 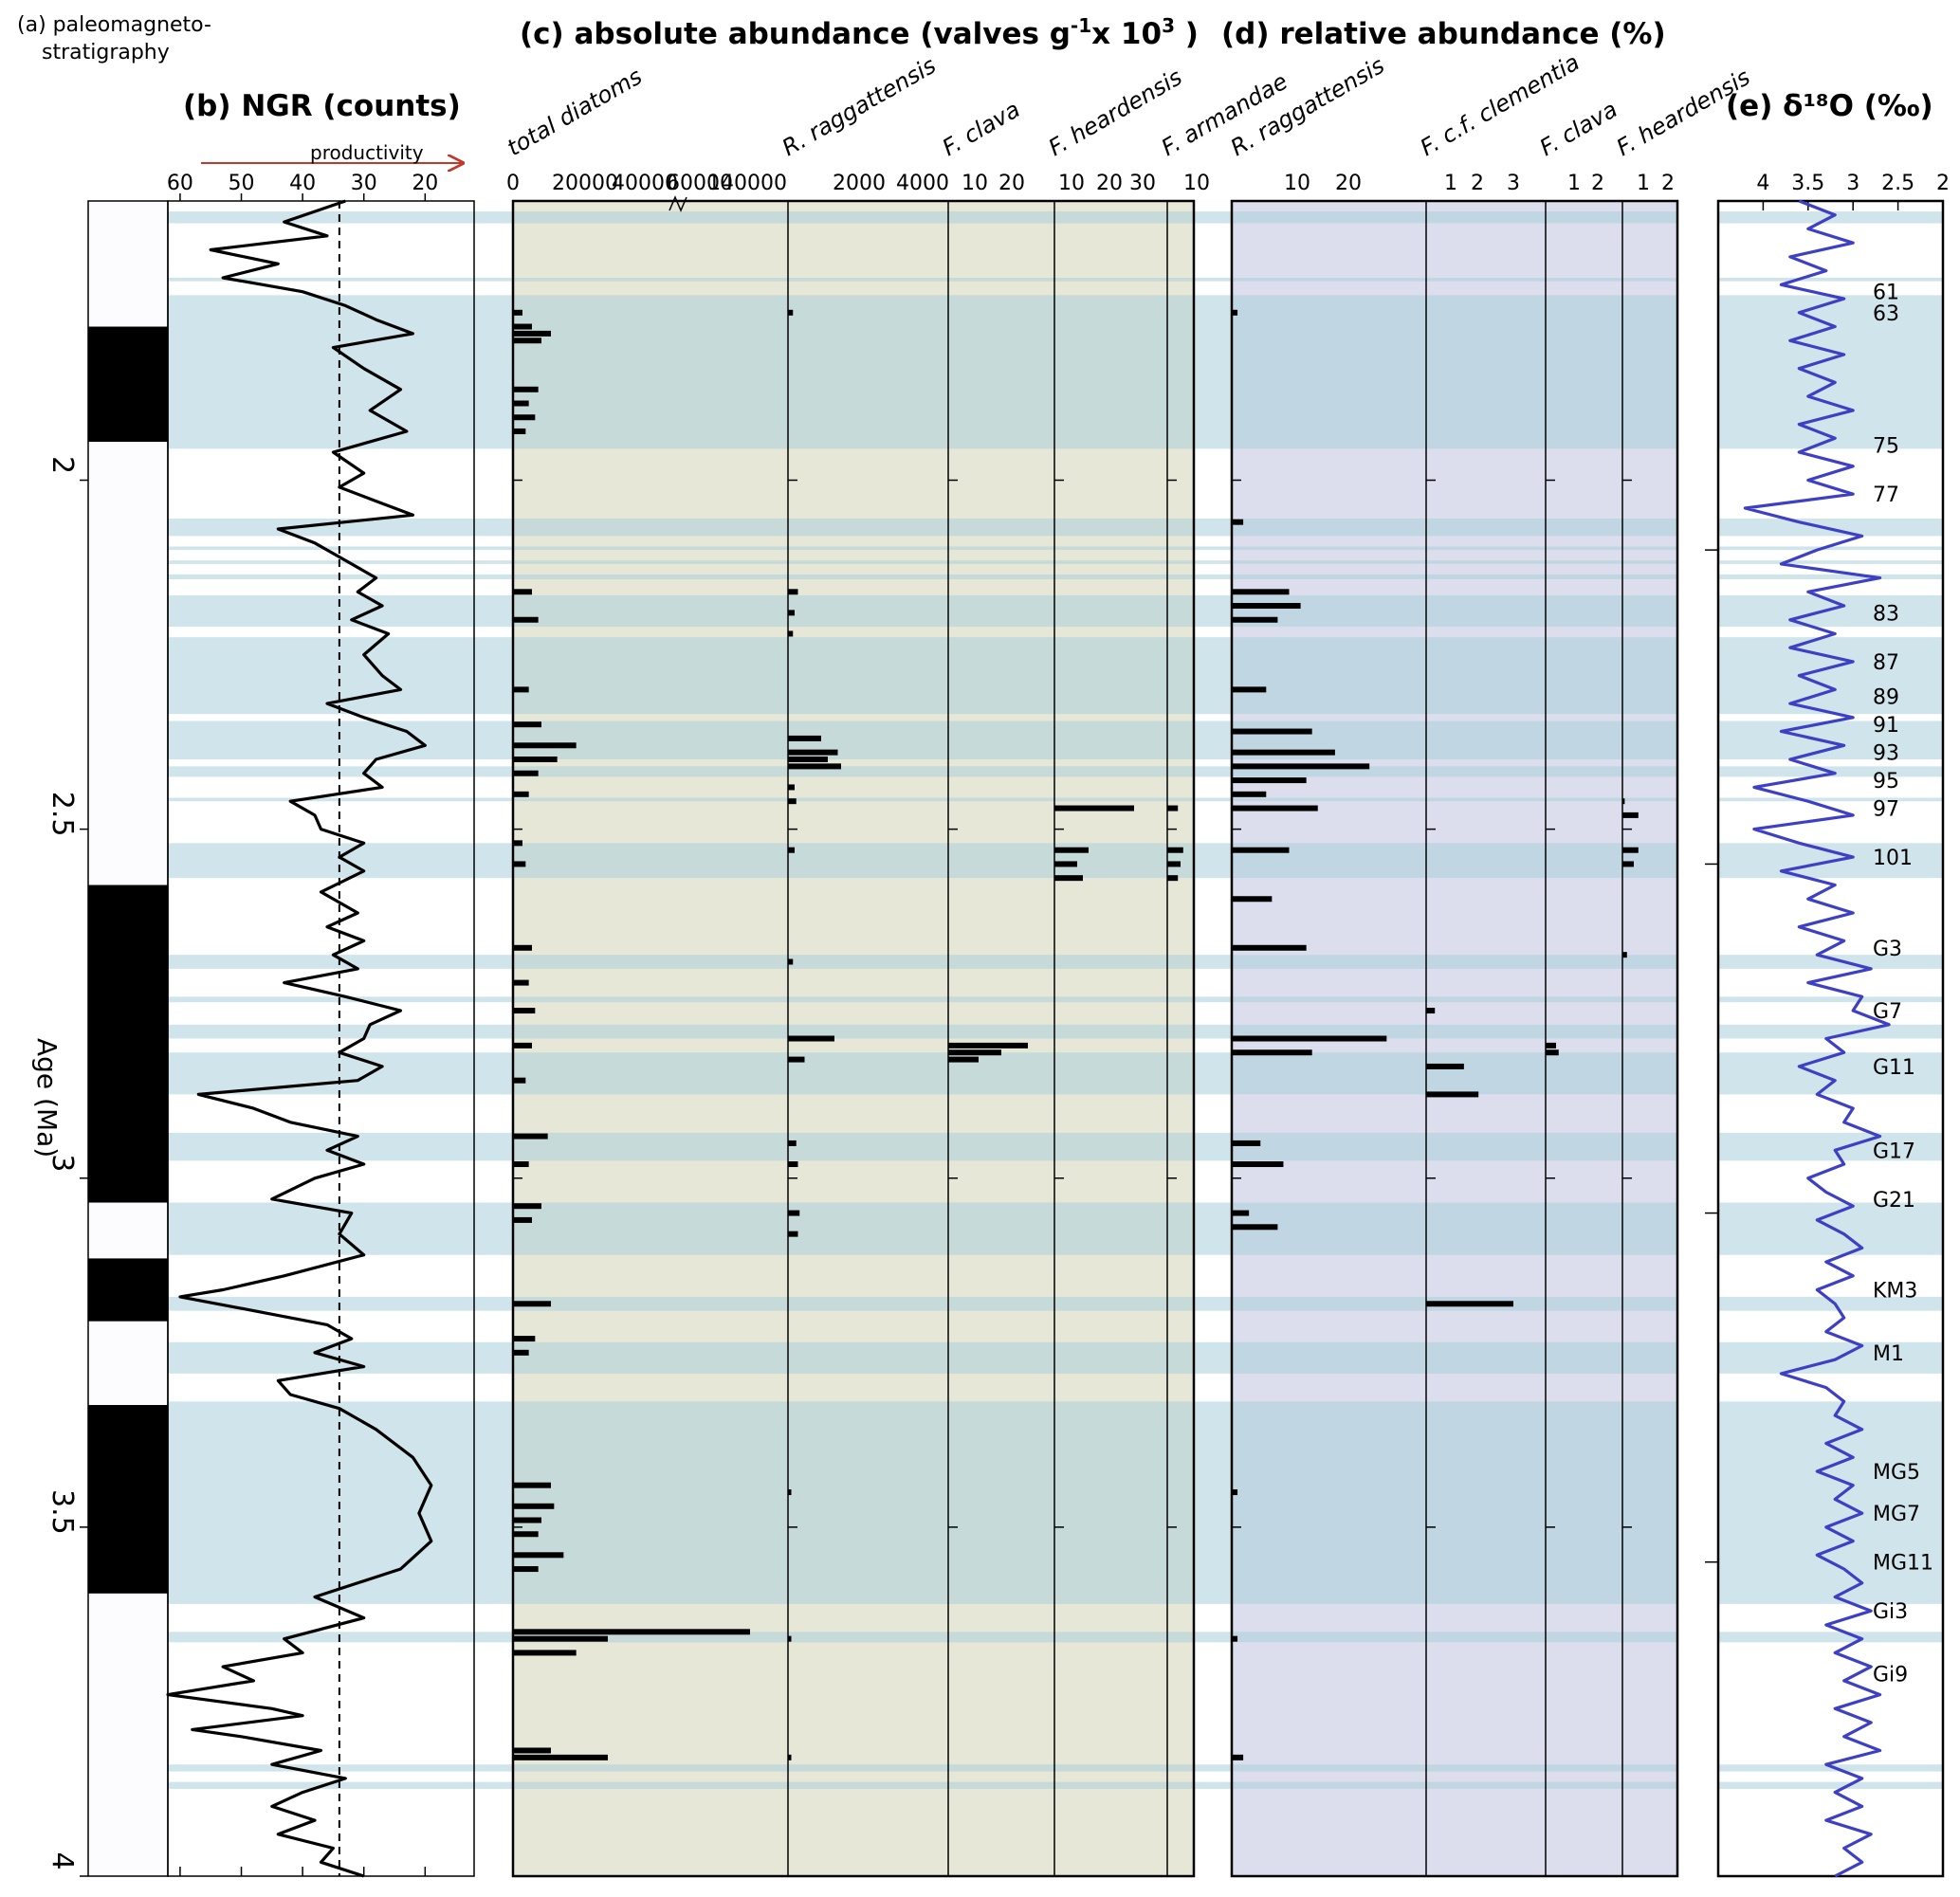 What do you see at coordinates (1886, 447) in the screenshot?
I see `mis-stage-label: 75` at bounding box center [1886, 447].